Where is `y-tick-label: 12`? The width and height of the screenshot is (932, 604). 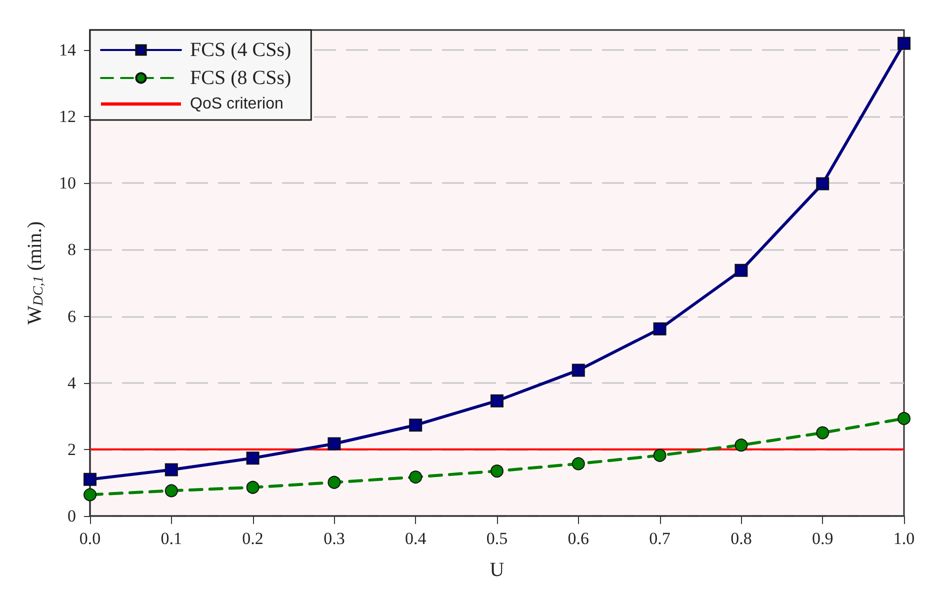
y-tick-label: 12 is located at coordinates (67, 116).